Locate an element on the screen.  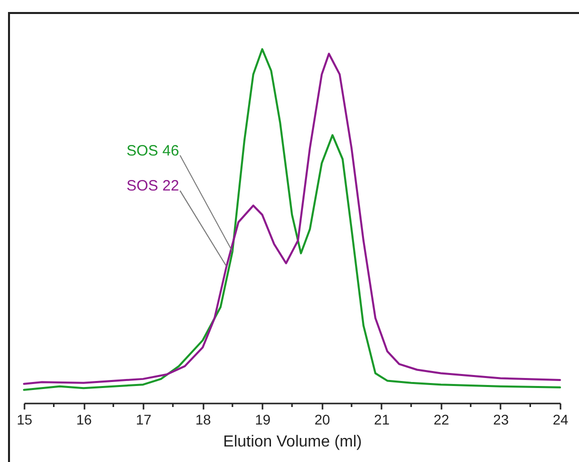
x-tick-label: 22 is located at coordinates (442, 420).